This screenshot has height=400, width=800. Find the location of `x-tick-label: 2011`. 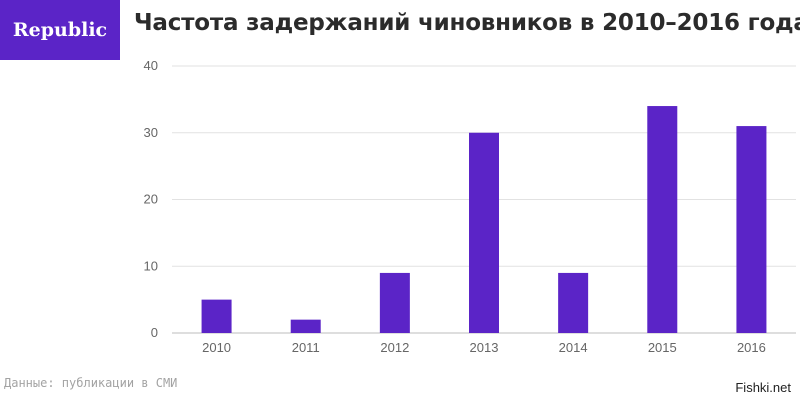

x-tick-label: 2011 is located at coordinates (306, 347).